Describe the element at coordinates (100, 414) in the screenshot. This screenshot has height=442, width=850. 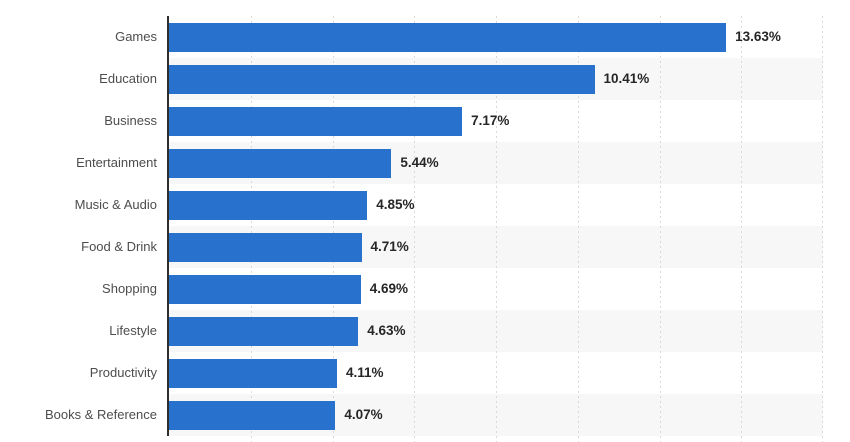
I see `category-label: Books & Reference` at that location.